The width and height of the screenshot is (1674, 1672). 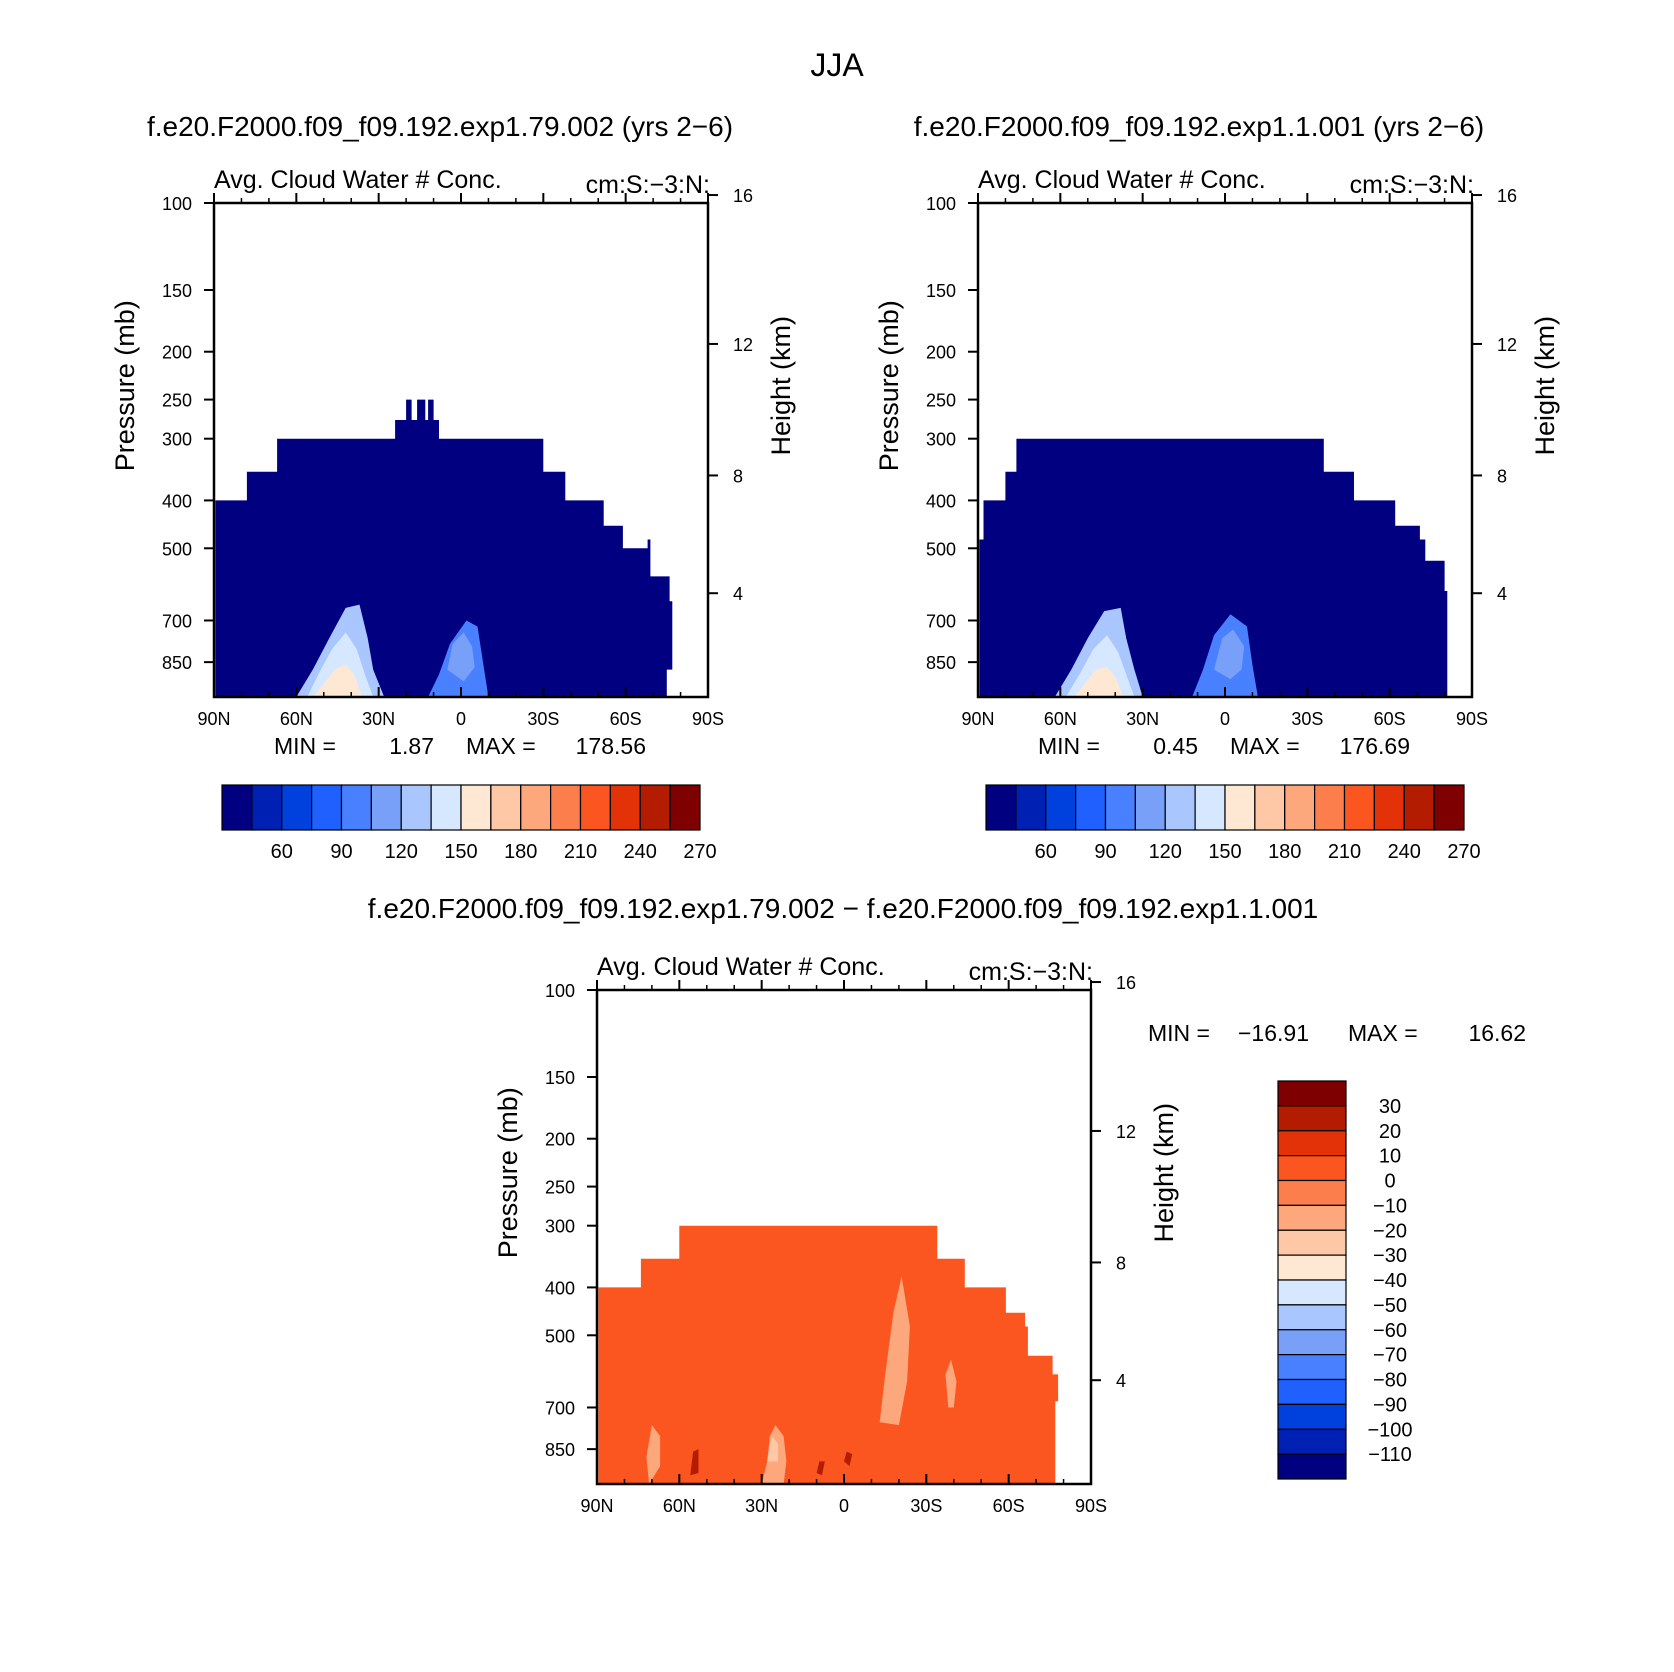 I want to click on y-tick-label: 100, so click(x=560, y=991).